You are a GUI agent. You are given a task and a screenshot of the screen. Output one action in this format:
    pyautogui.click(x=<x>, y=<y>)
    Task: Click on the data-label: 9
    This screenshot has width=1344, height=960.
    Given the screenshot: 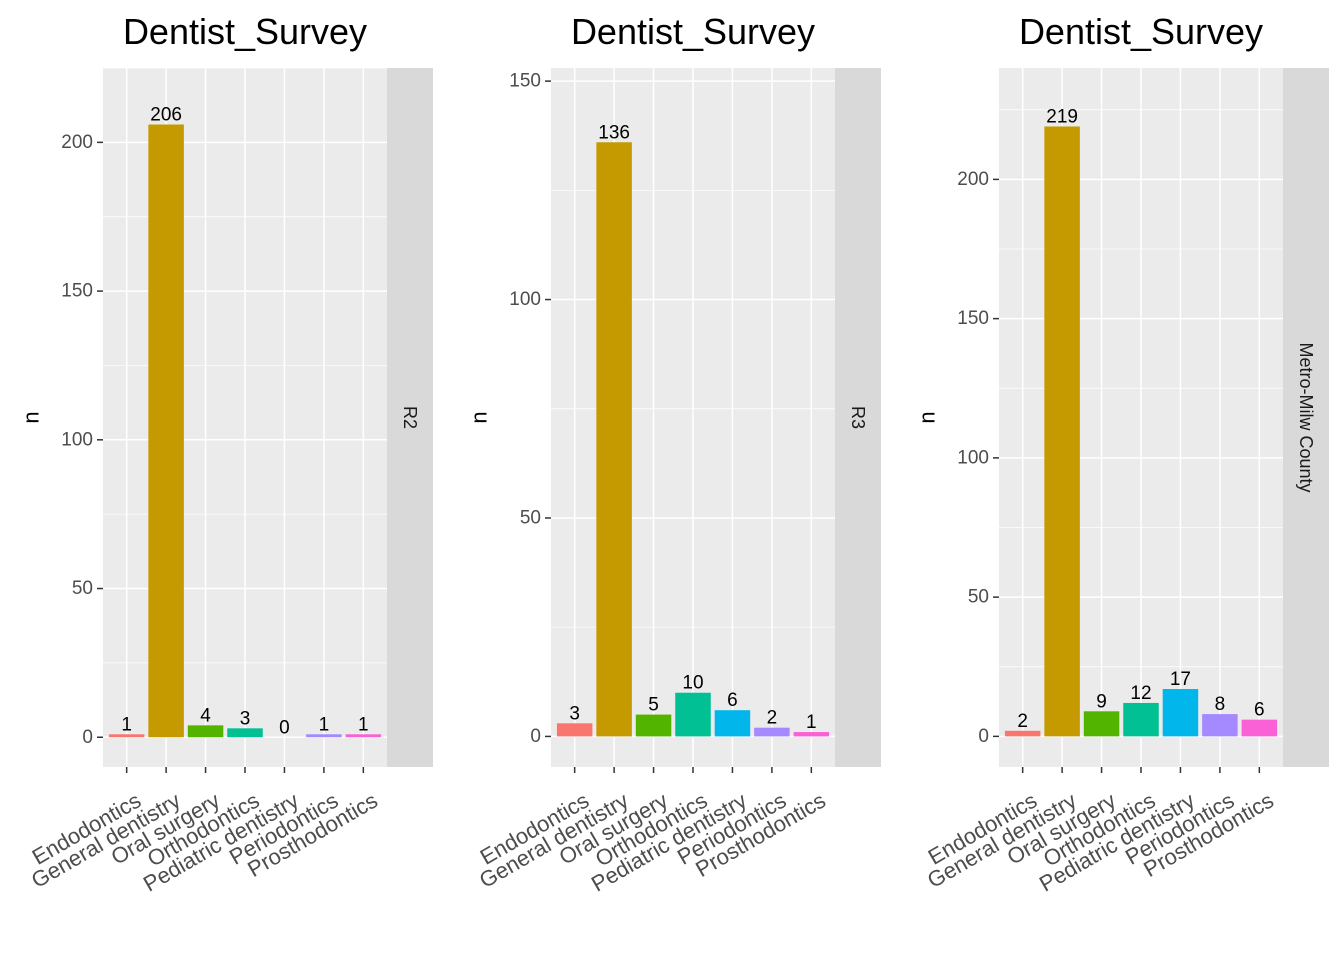 What is the action you would take?
    pyautogui.click(x=1101, y=701)
    